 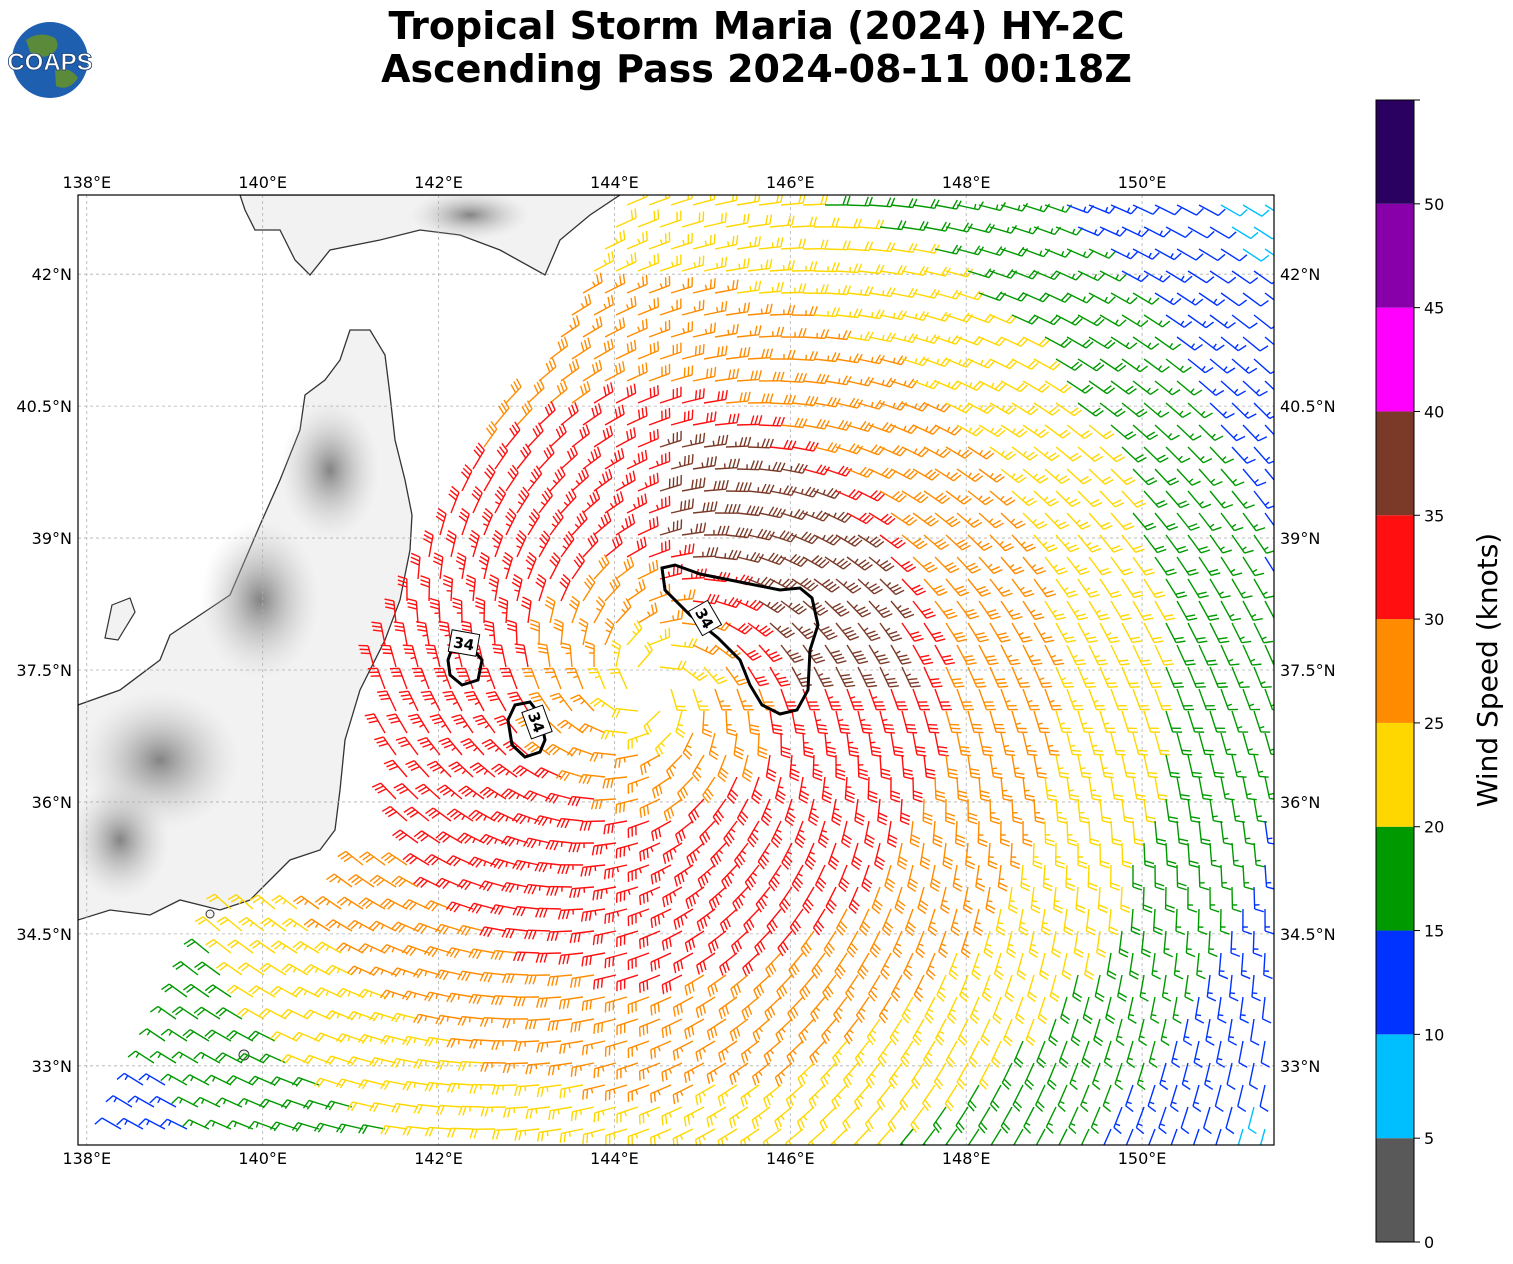 I want to click on lat-tick-label-right: 34.5°N, so click(x=1308, y=934).